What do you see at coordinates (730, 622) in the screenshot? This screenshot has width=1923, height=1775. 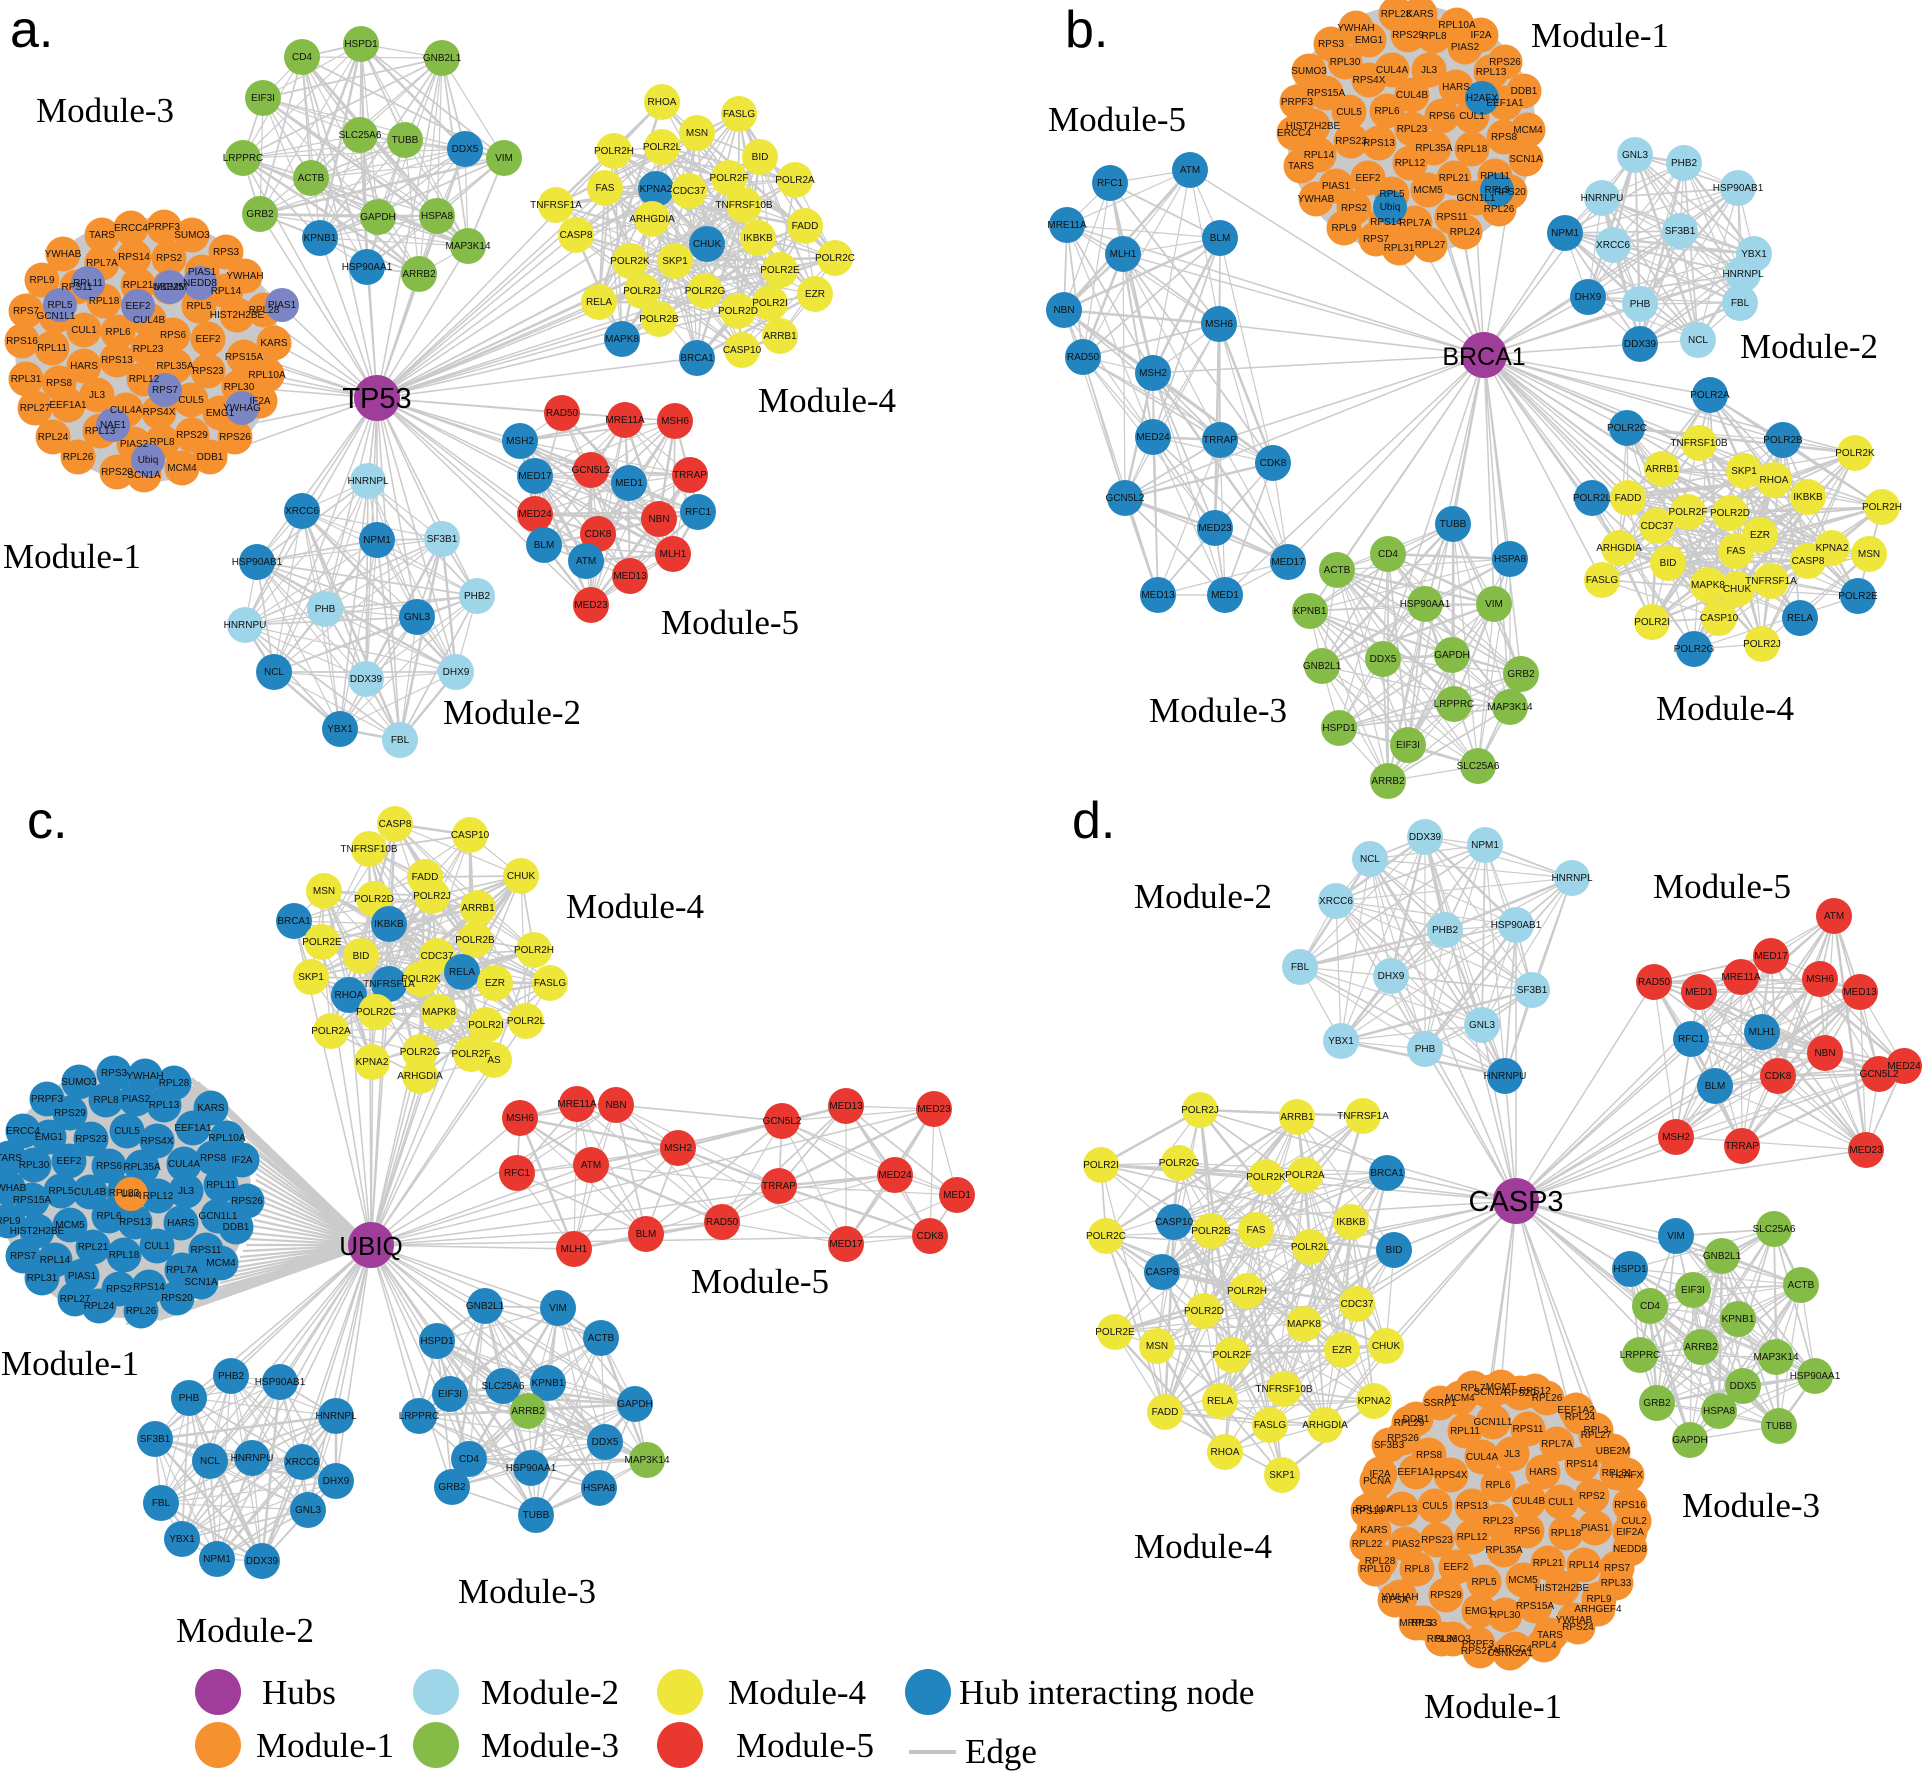 I see `svg-text: Module-5` at bounding box center [730, 622].